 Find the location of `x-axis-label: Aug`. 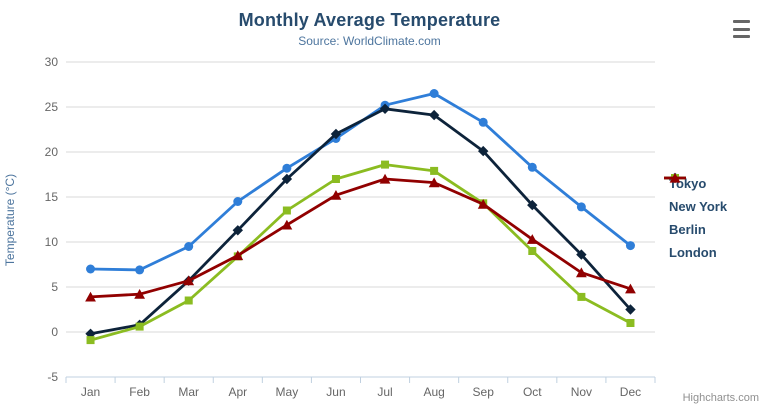

x-axis-label: Aug is located at coordinates (433, 392).